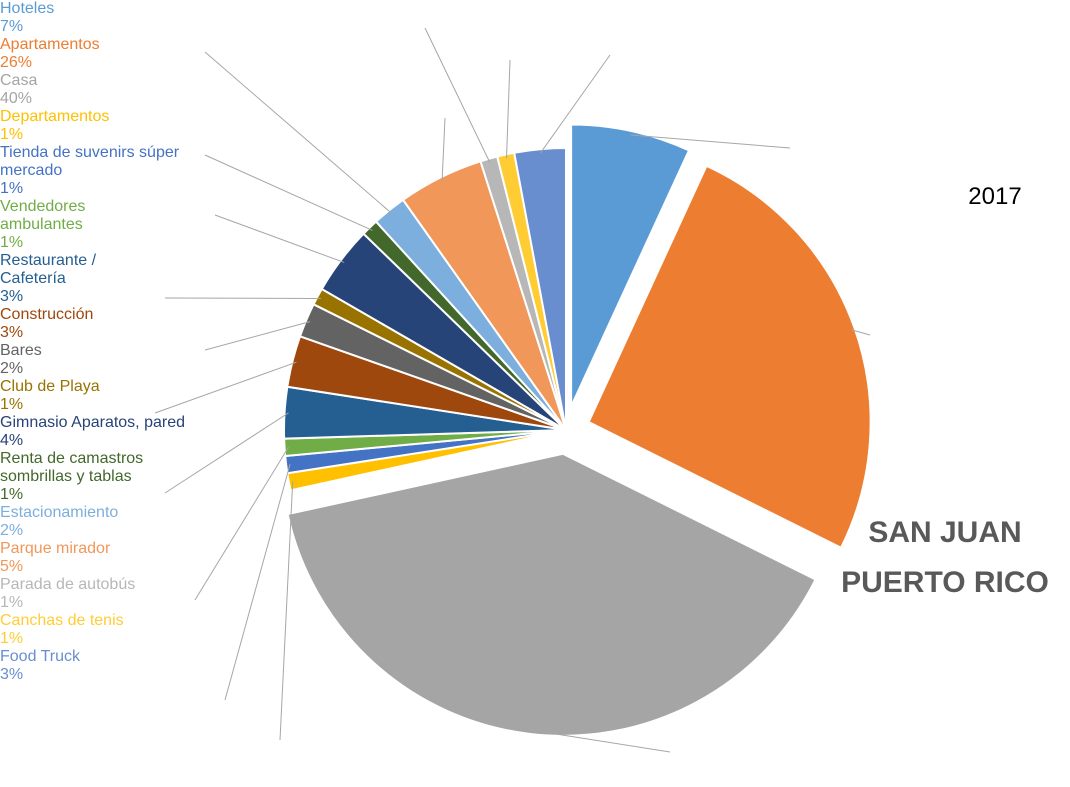  What do you see at coordinates (60, 18) in the screenshot?
I see `data-label: Hoteles 7%` at bounding box center [60, 18].